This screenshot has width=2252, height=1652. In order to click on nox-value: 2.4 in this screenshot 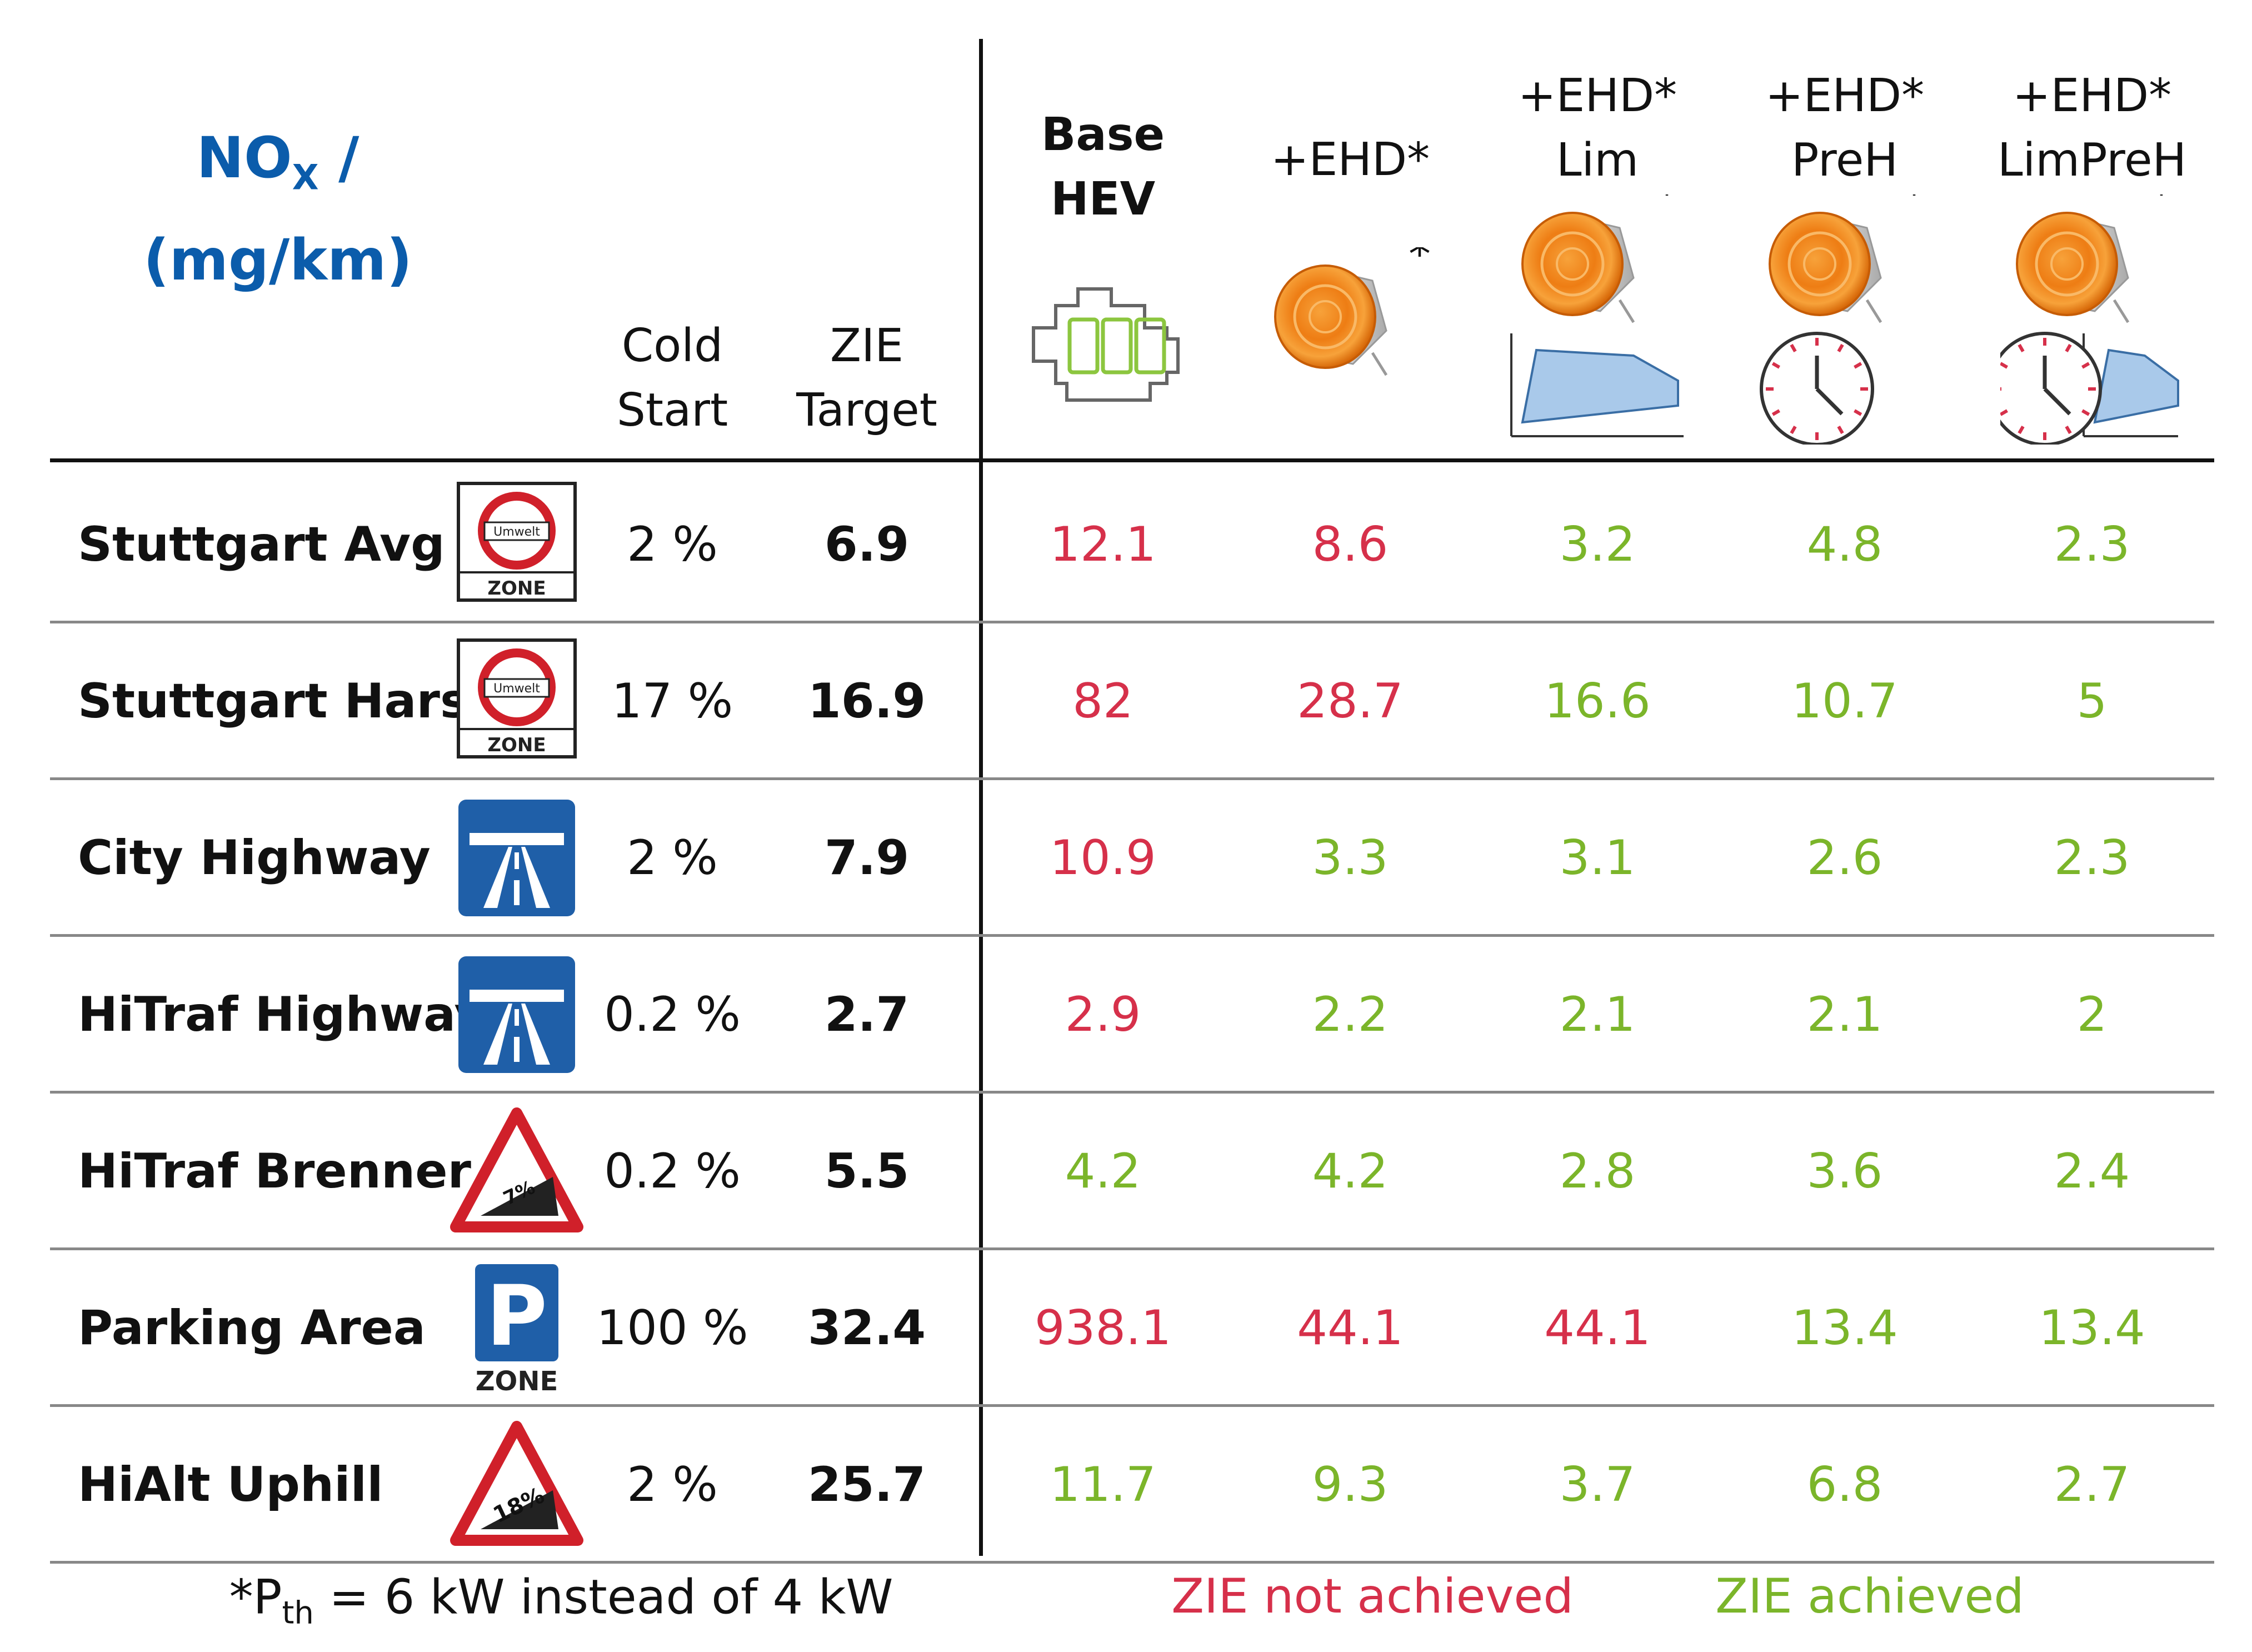, I will do `click(2092, 1171)`.